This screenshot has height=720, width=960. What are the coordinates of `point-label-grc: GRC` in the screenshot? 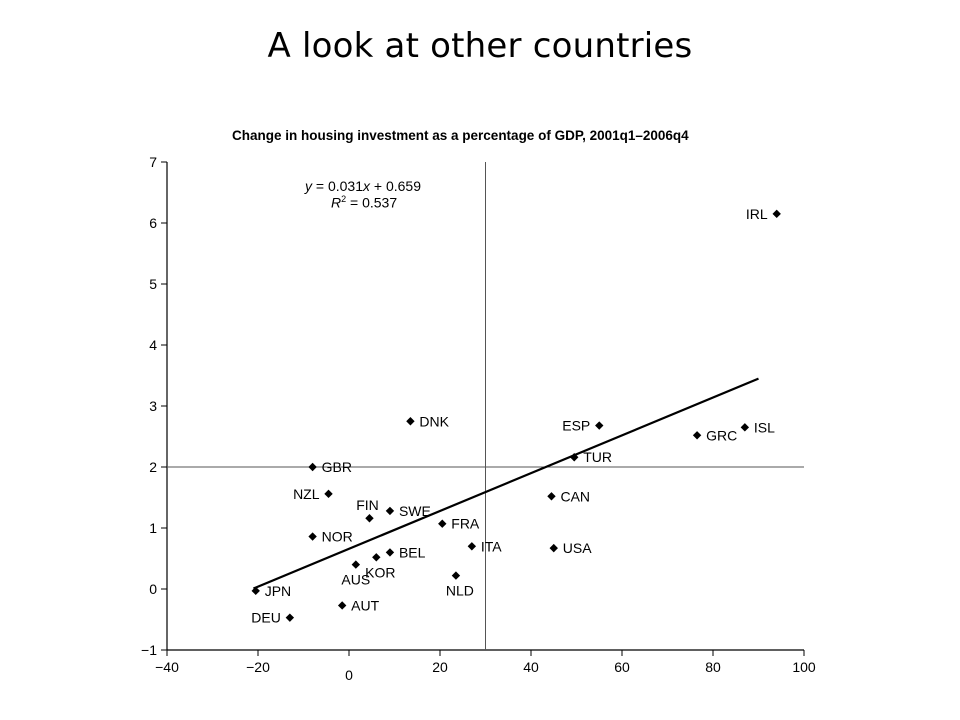 It's located at (721, 435).